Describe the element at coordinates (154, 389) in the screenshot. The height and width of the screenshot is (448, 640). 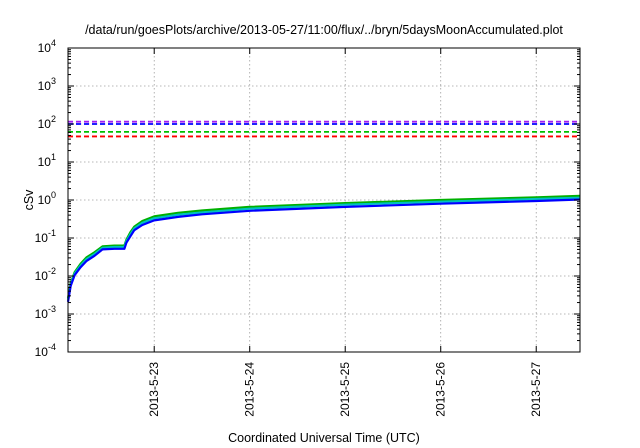
I see `x-tick-label: 2013-5-23` at that location.